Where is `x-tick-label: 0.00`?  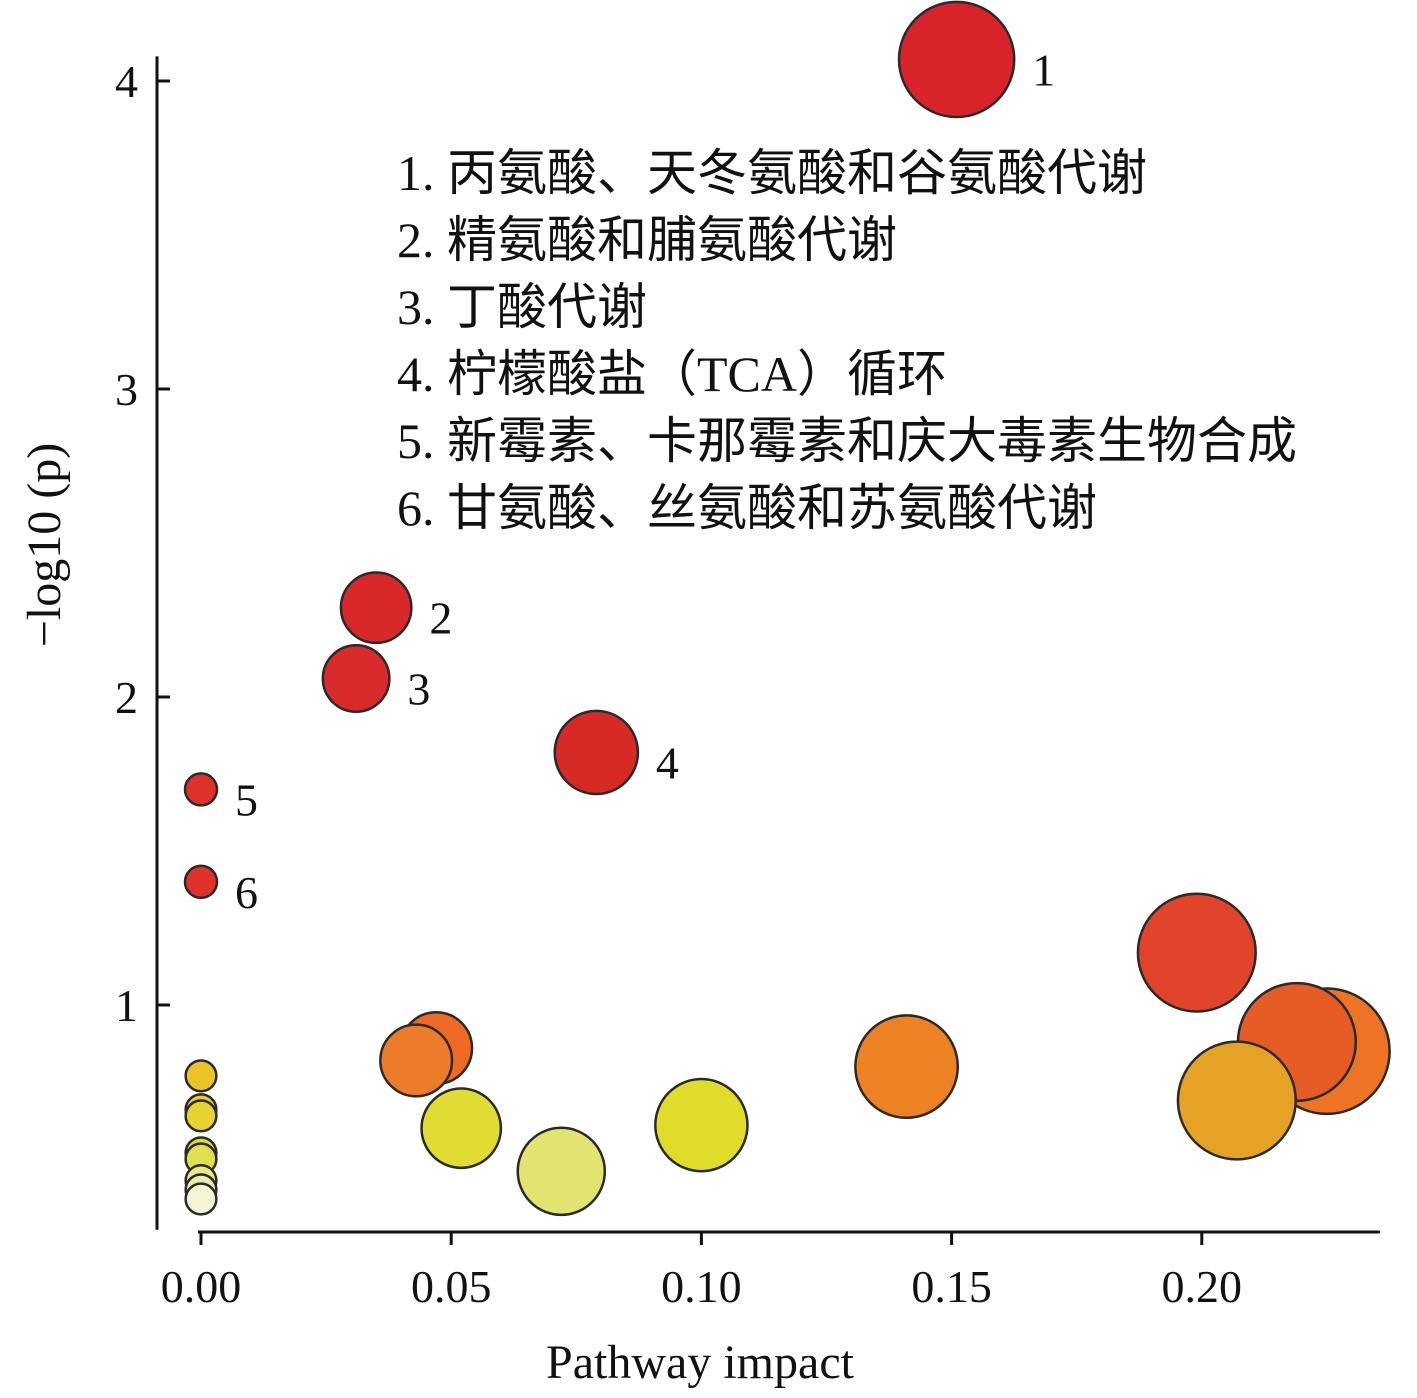
x-tick-label: 0.00 is located at coordinates (201, 1286).